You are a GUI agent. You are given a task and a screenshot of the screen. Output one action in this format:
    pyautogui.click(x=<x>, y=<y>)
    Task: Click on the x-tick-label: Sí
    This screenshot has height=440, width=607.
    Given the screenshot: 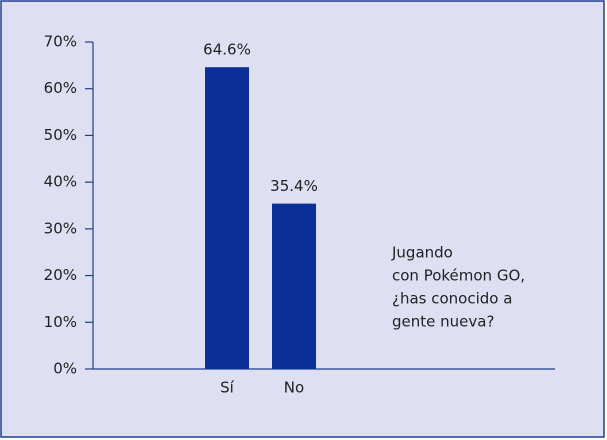 What is the action you would take?
    pyautogui.click(x=227, y=388)
    